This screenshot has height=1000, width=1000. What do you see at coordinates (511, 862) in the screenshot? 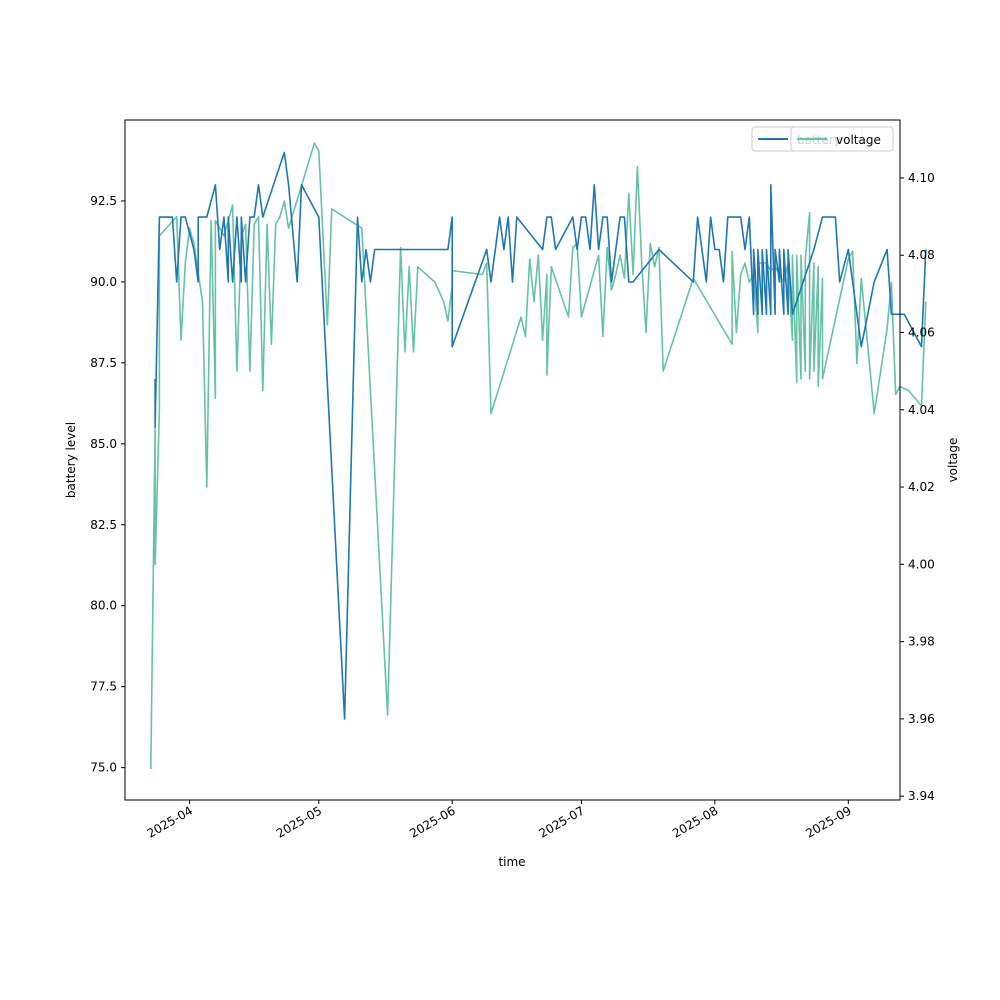
I see `x-axis-label: time` at bounding box center [511, 862].